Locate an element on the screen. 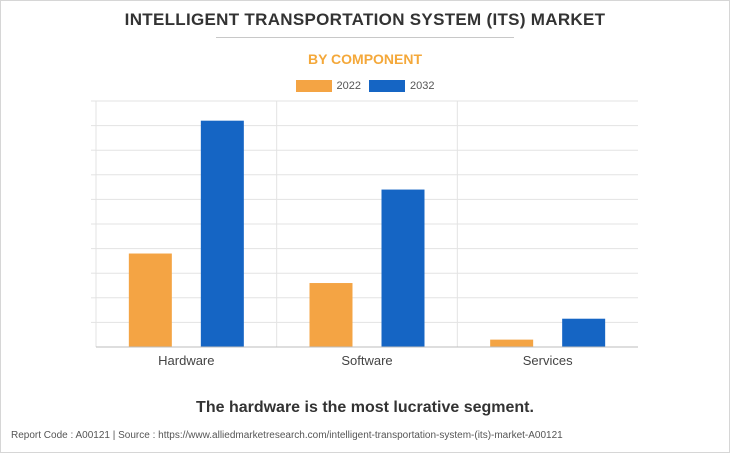 This screenshot has width=730, height=453. x-tick-label: Services is located at coordinates (548, 360).